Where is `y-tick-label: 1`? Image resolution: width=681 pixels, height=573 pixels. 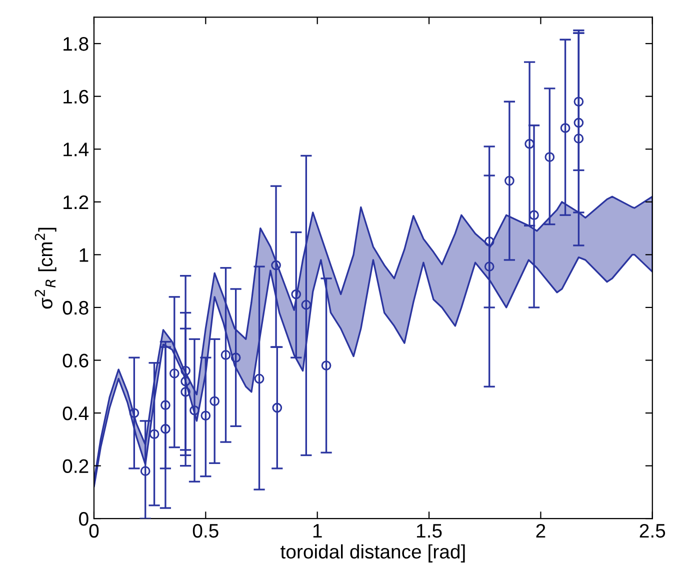 y-tick-label: 1 is located at coordinates (84, 255).